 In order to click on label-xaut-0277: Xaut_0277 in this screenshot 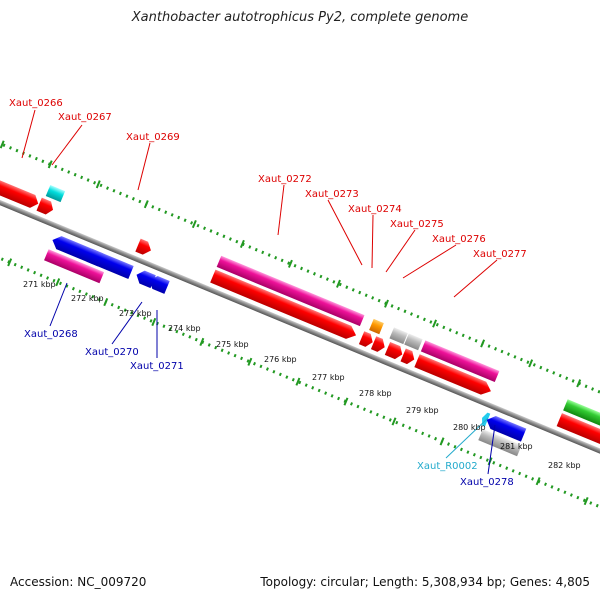, I will do `click(500, 254)`.